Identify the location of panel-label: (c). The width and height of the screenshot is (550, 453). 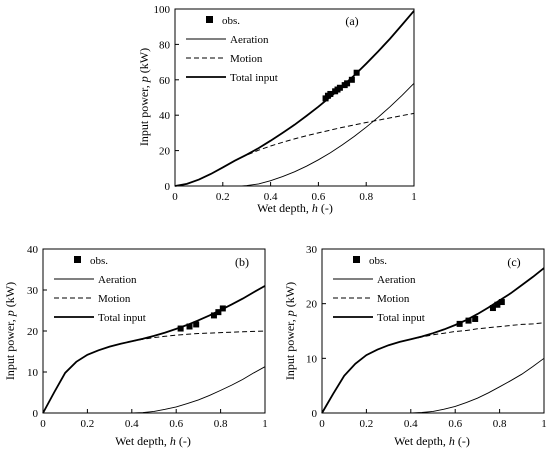
(513, 262).